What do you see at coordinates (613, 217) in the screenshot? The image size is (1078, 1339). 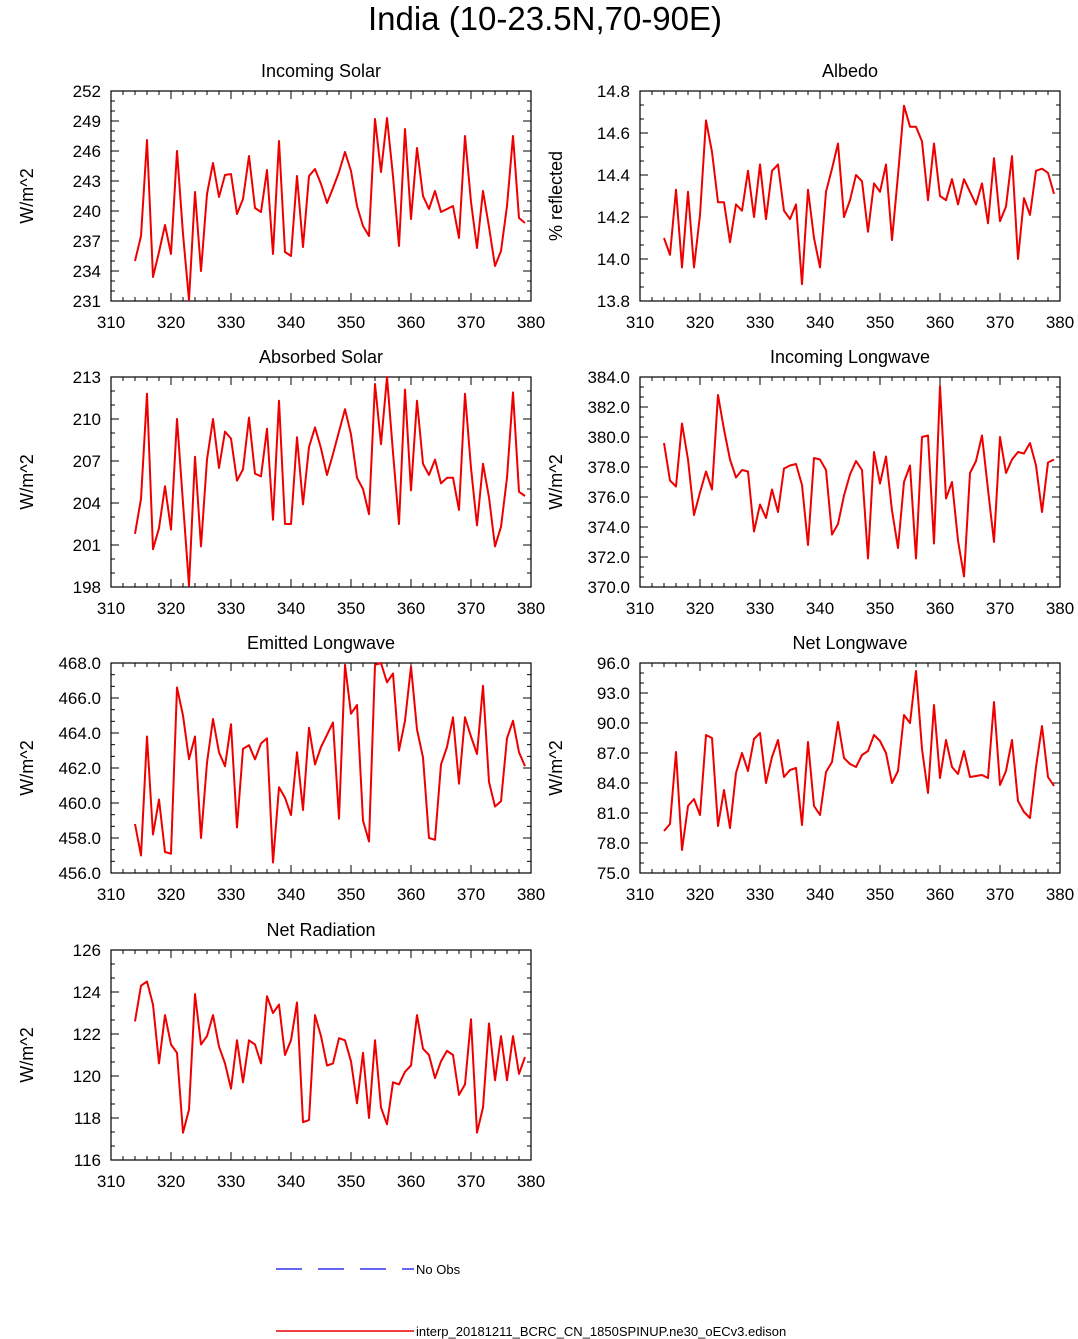 I see `y-tick-label: 14.2` at bounding box center [613, 217].